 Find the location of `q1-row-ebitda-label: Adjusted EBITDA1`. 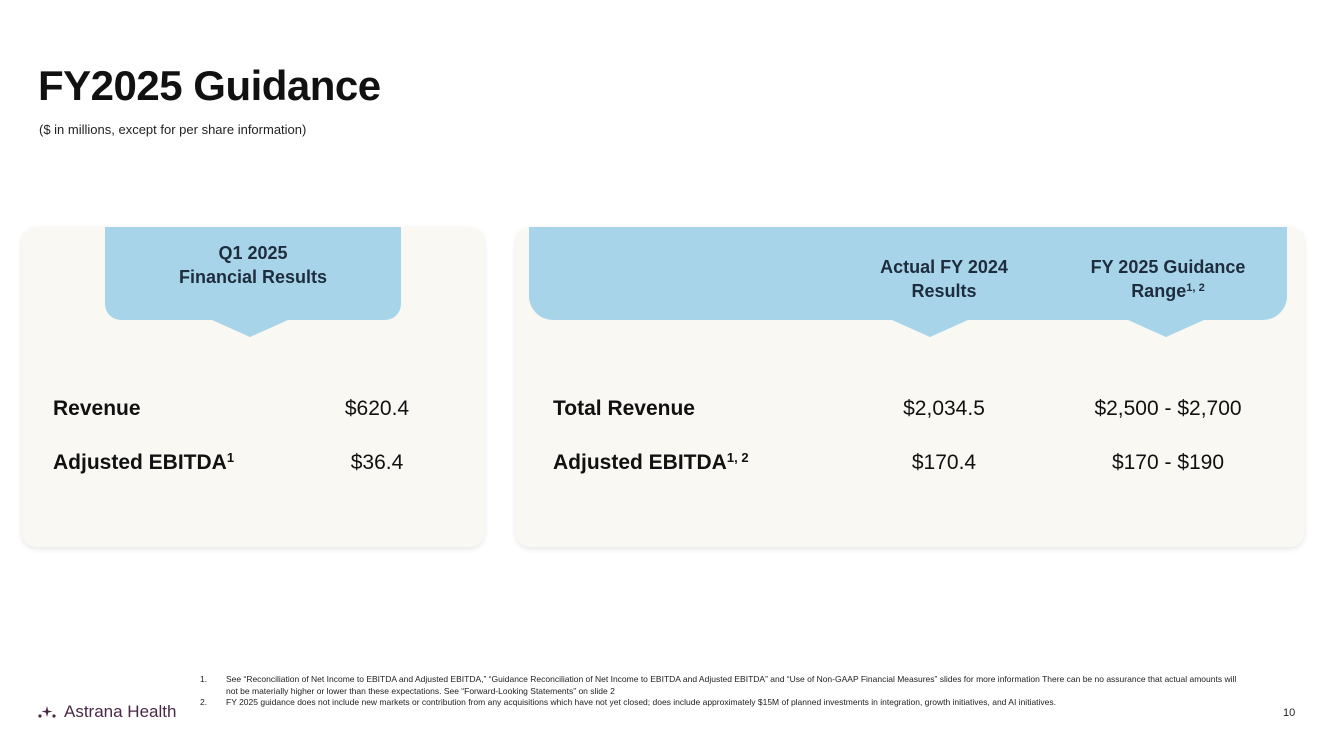

q1-row-ebitda-label: Adjusted EBITDA1 is located at coordinates (144, 461).